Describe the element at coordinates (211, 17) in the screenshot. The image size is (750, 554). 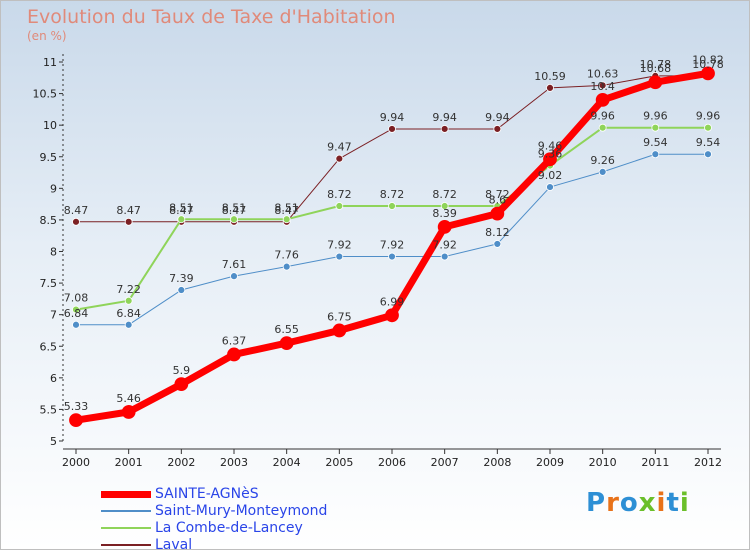
I see `chart-title: Evolution du Taux de Taxe d'Habitation` at that location.